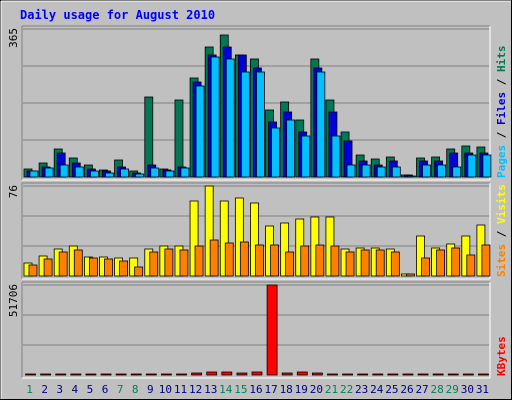  What do you see at coordinates (120, 389) in the screenshot?
I see `x-tick-label-7: 7` at bounding box center [120, 389].